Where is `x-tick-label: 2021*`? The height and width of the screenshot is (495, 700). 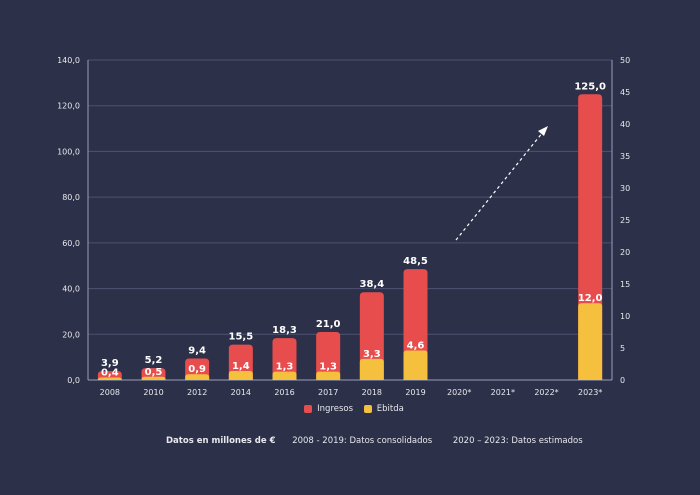
x-tick-label: 2021* is located at coordinates (503, 392).